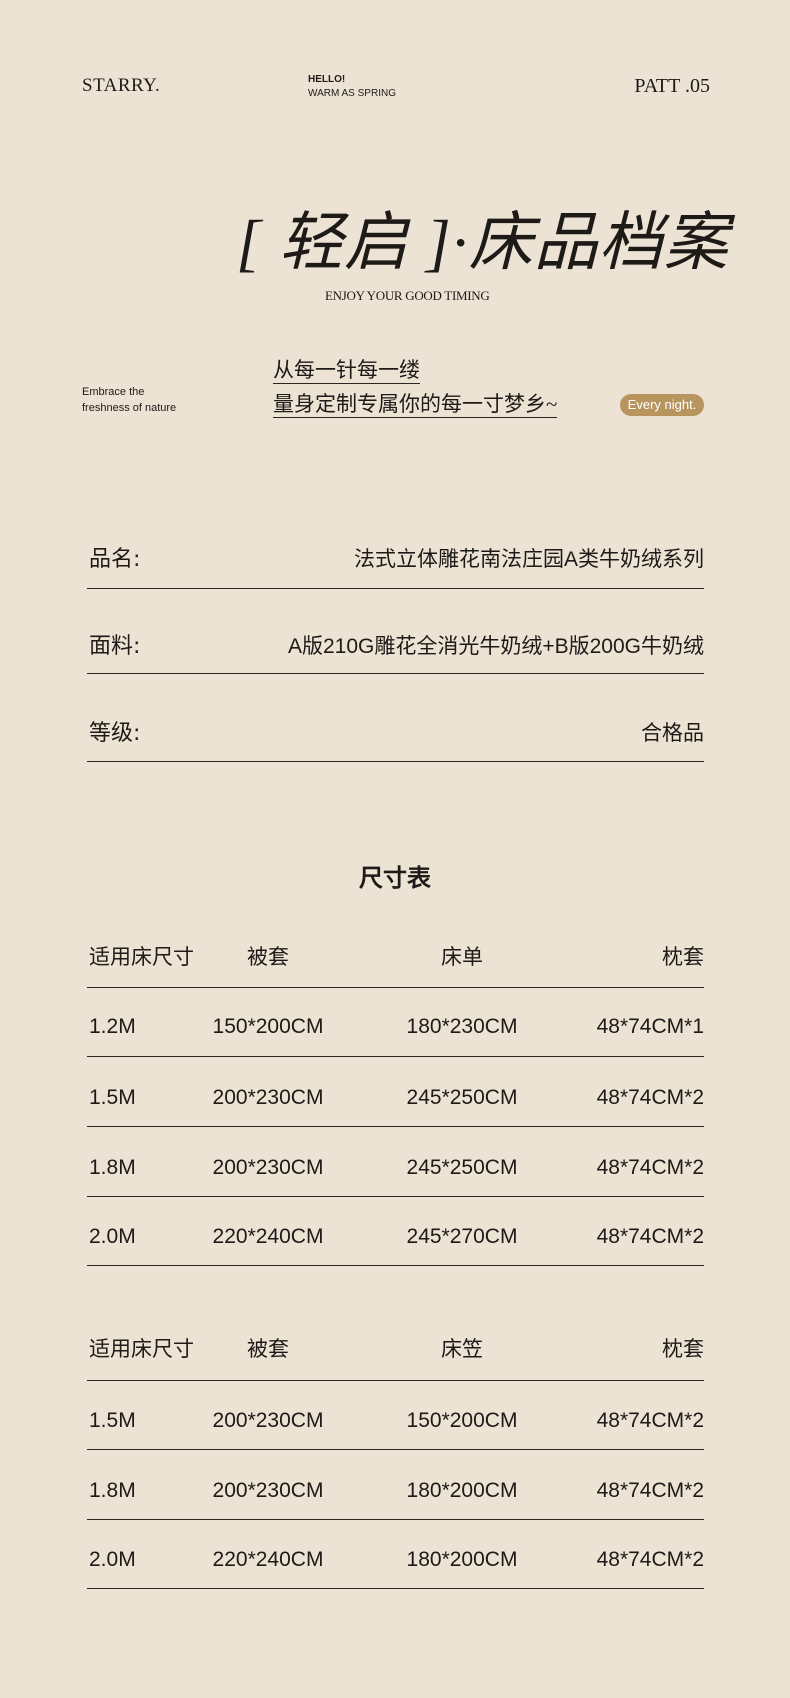  I want to click on slogan-line-2: 量身定制专属你的每一寸梦乡~, so click(415, 405).